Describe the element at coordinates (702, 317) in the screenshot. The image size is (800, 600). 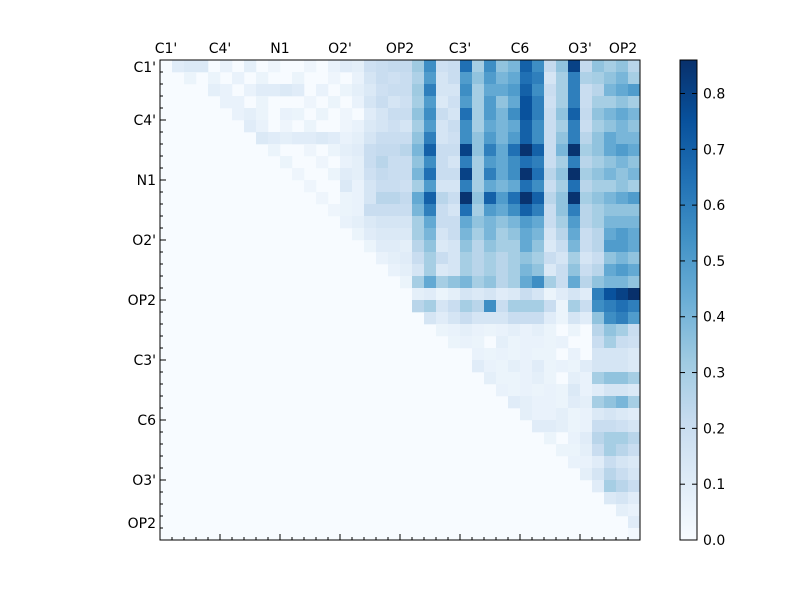
I see `colorbar-ticks: 0.0 0.1 0.2 0.3 0.4 0.5 0.6 0.7 0.8` at that location.